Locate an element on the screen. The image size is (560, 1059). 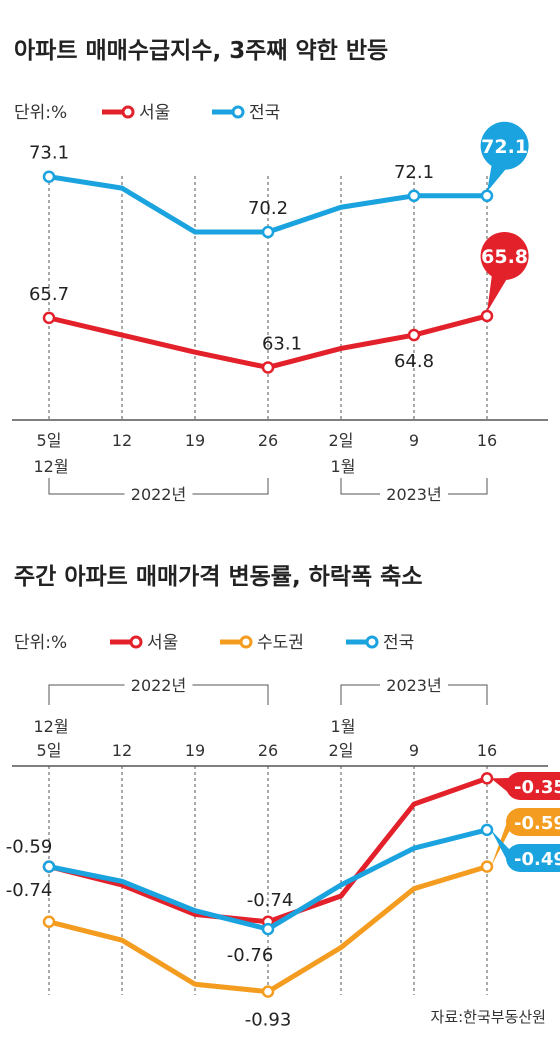
chart2-tick-label-1: 12 is located at coordinates (122, 750).